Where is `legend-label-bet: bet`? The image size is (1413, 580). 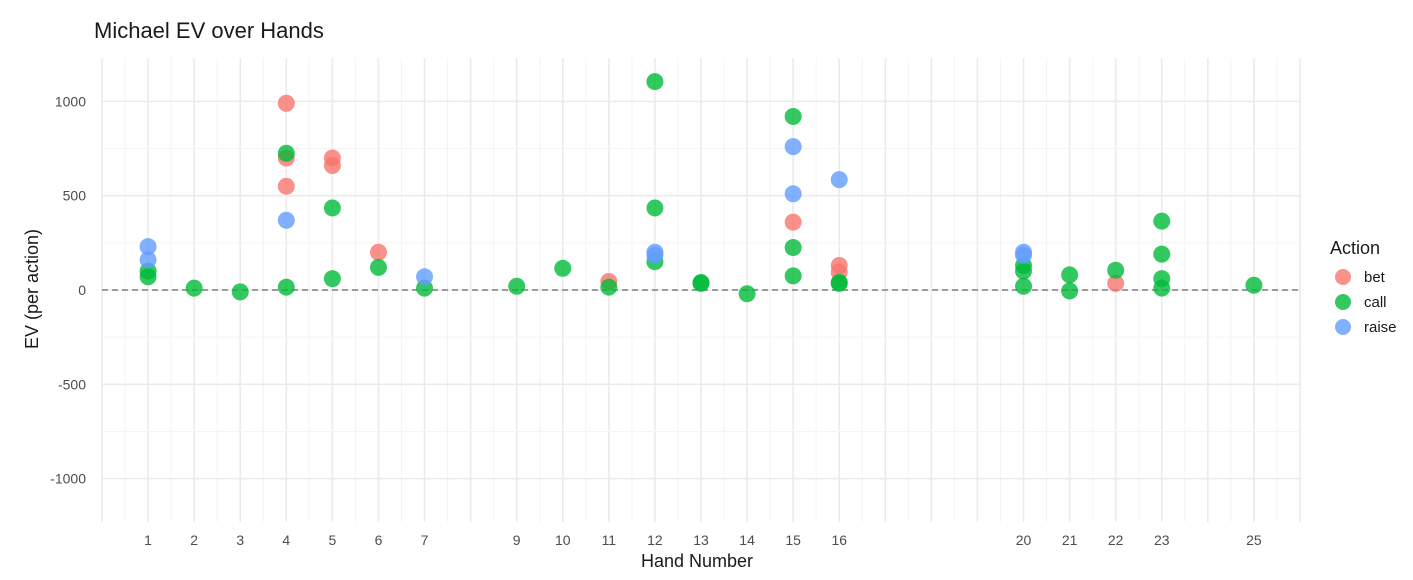
legend-label-bet: bet is located at coordinates (1375, 277).